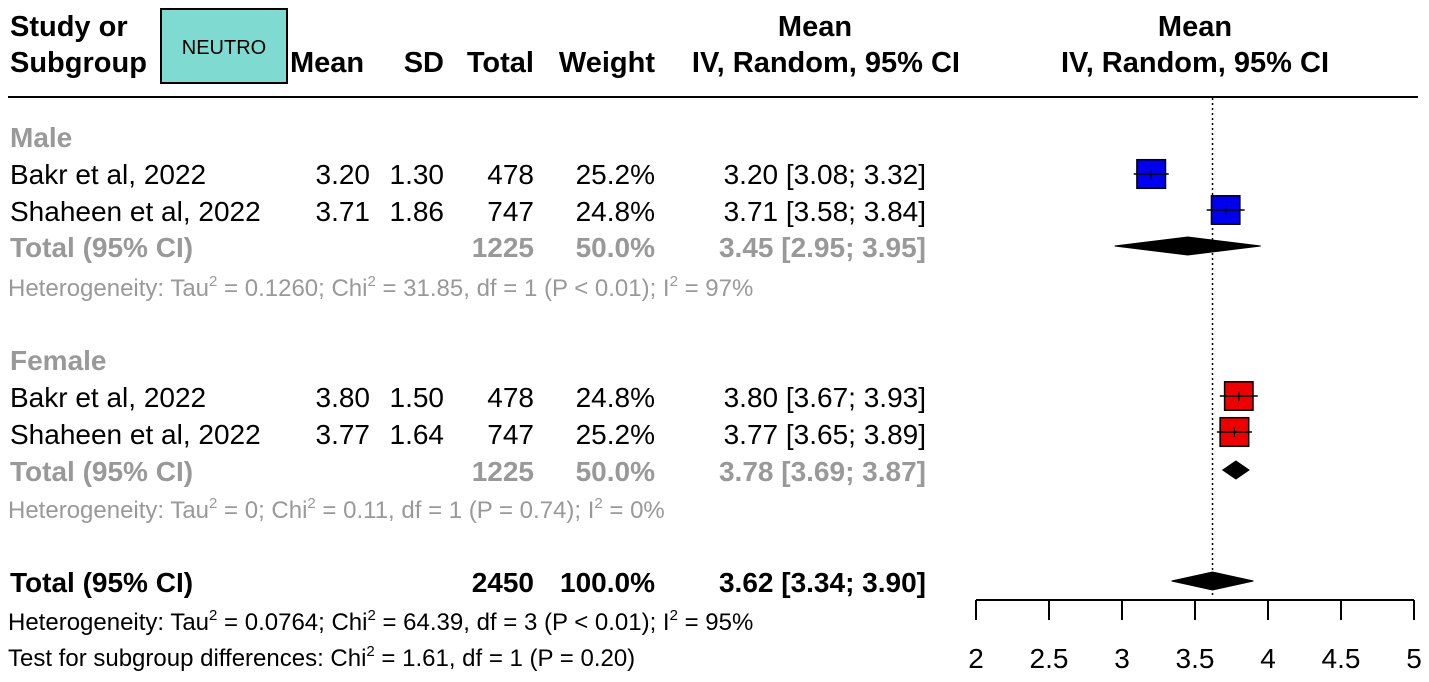 The width and height of the screenshot is (1429, 682). I want to click on x-tick-label: 2, so click(976, 658).